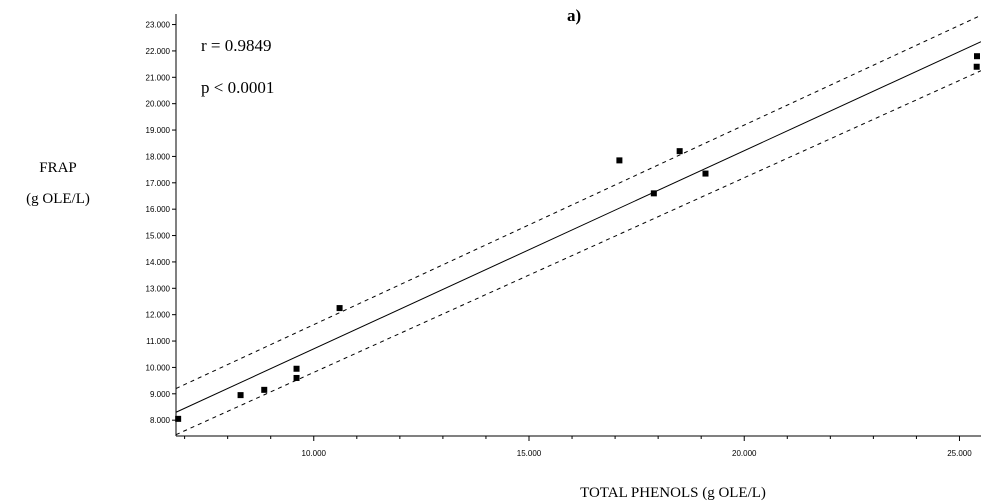 This screenshot has width=981, height=504. I want to click on x-axis-title: TOTAL PHENOLS (g OLE/L), so click(673, 493).